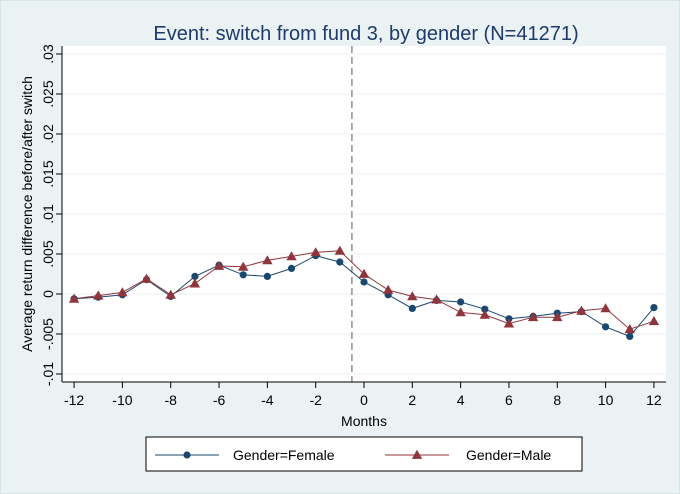  I want to click on y-tick-label: .03, so click(48, 54).